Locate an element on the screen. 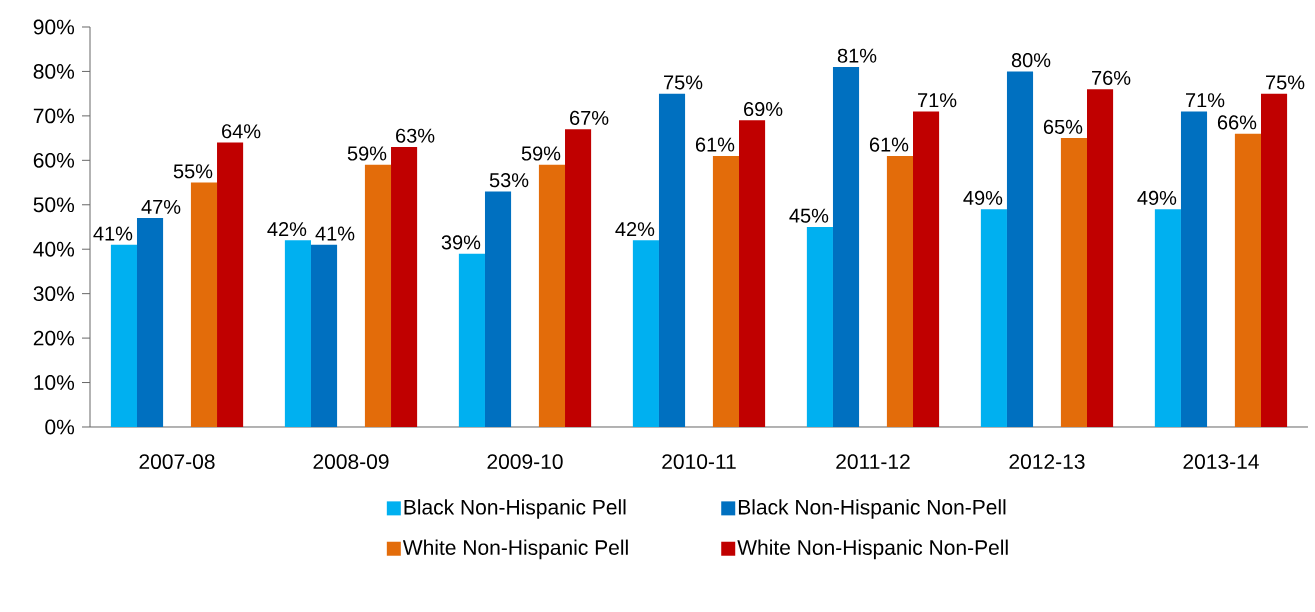  y-tick-label: 10% is located at coordinates (54, 382).